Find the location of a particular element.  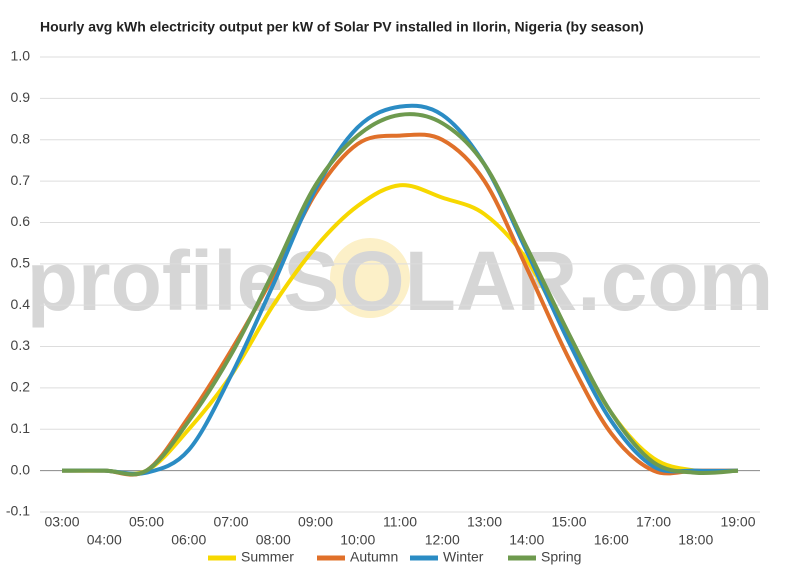

x-tick-label: 18:00 is located at coordinates (695, 540).